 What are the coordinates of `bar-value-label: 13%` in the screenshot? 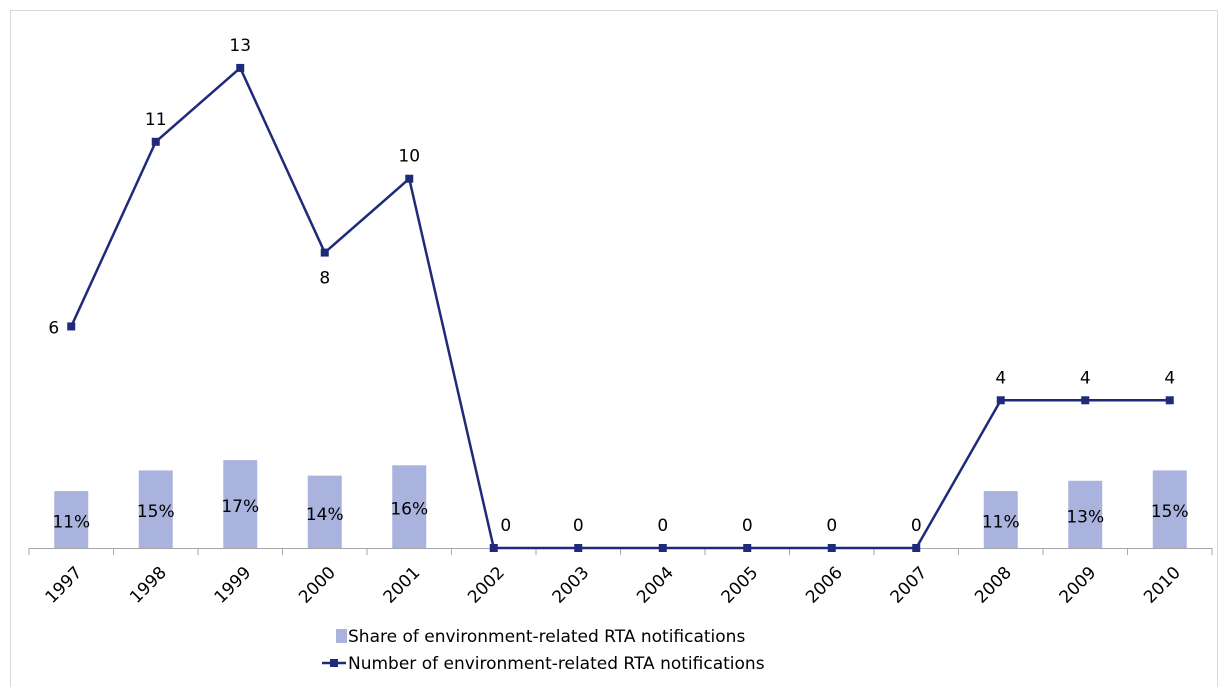 It's located at (1085, 517).